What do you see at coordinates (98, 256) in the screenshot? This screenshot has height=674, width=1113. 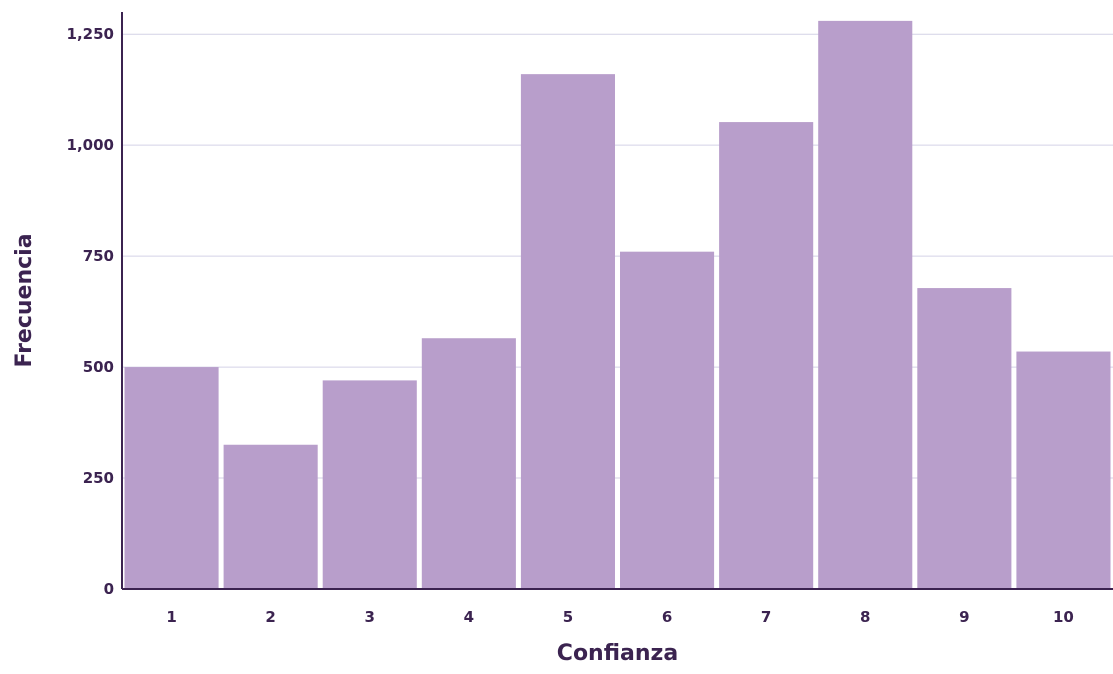 I see `y-tick-label: 750` at bounding box center [98, 256].